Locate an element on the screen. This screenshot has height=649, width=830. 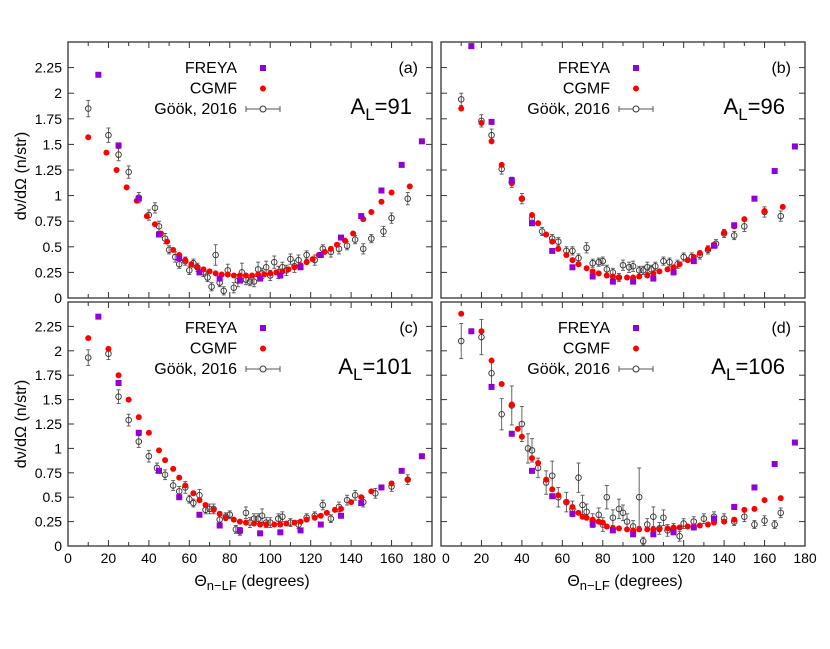
legend-marker-square is located at coordinates (263, 328).